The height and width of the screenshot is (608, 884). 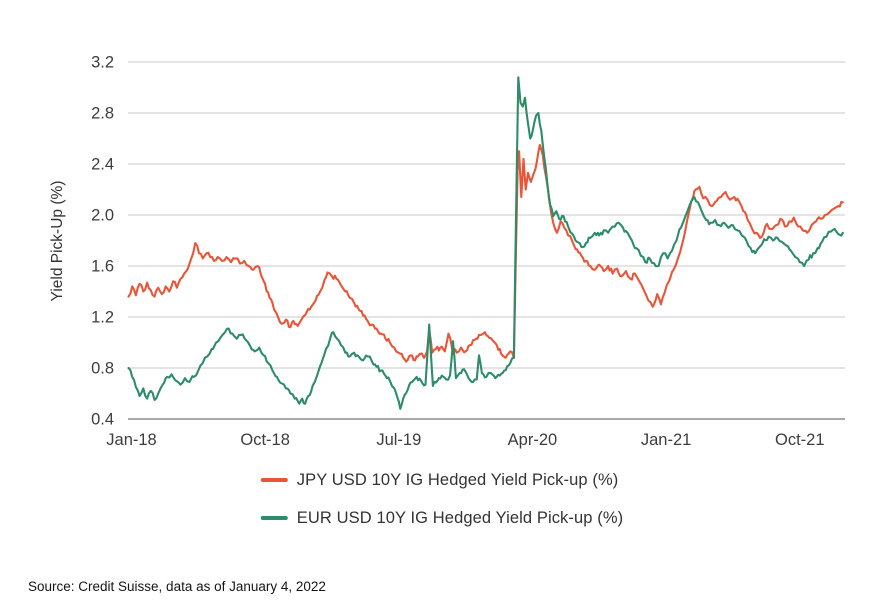 I want to click on x-tick-label: Jan-21, so click(x=666, y=440).